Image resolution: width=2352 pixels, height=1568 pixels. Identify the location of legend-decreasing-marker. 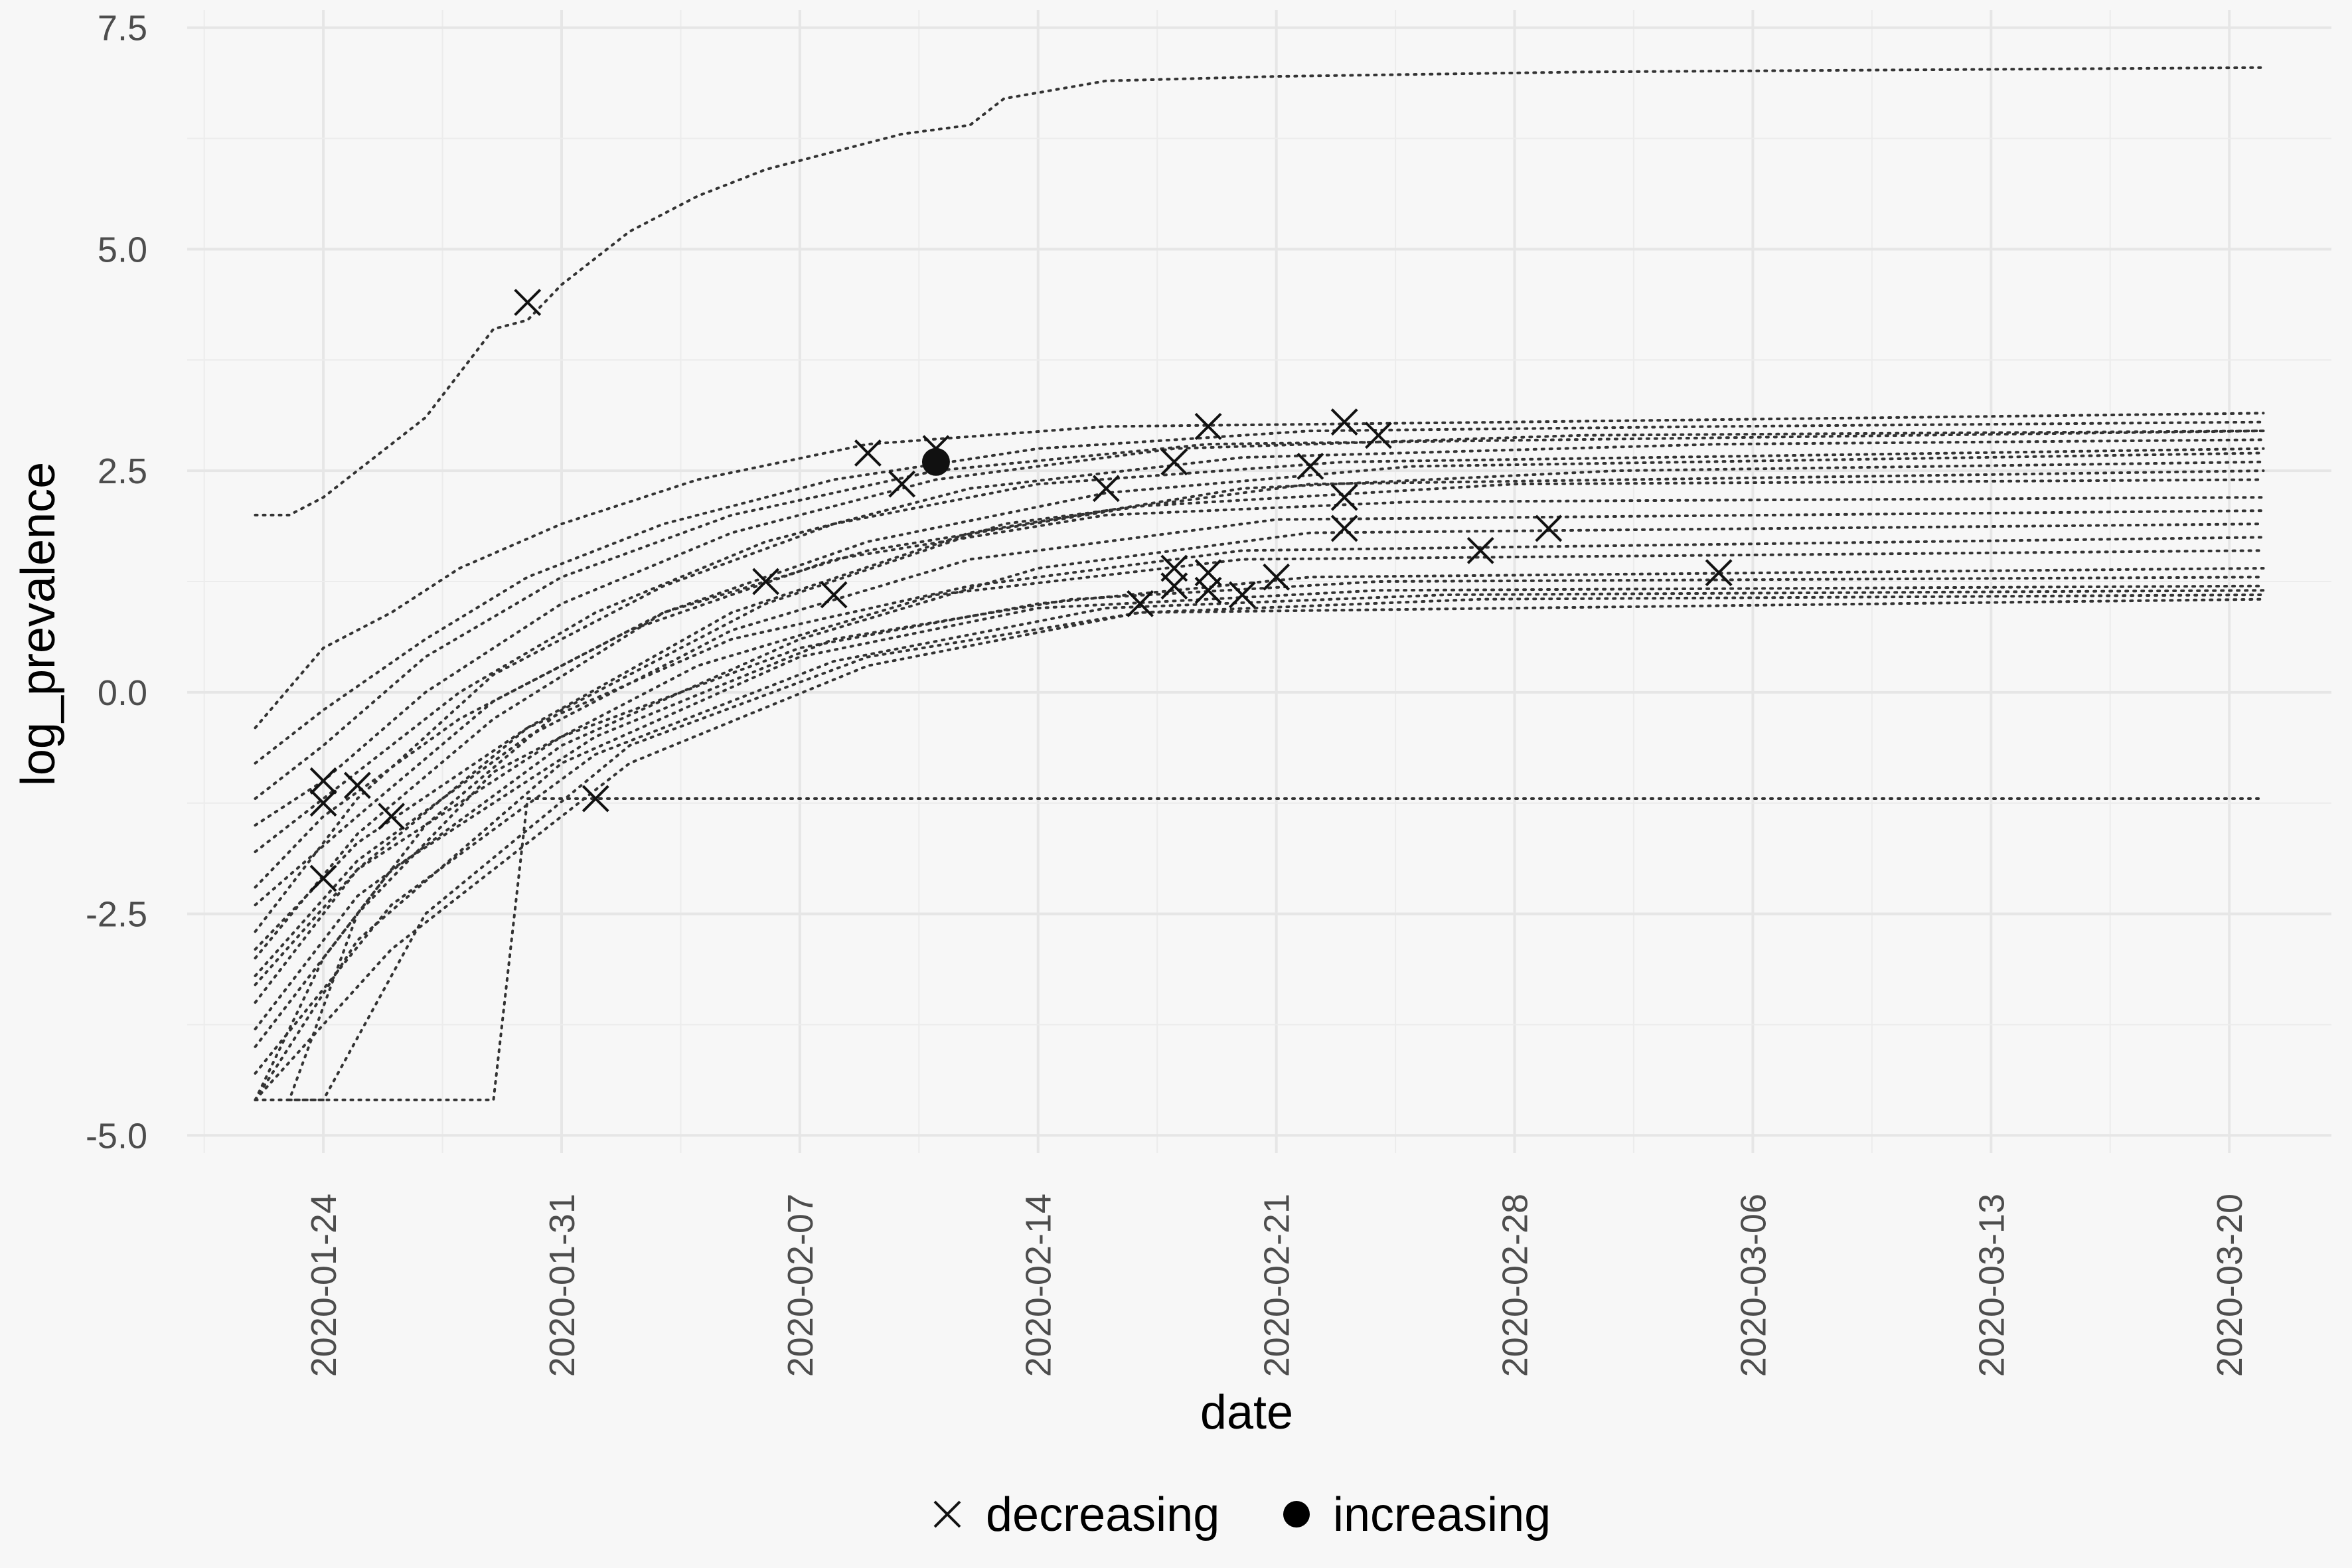
(947, 1514).